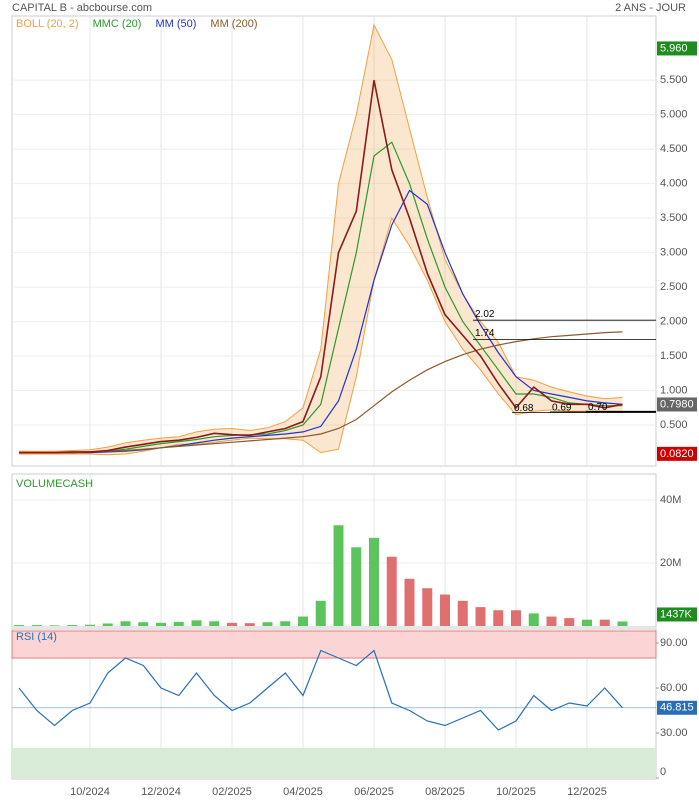 The width and height of the screenshot is (699, 800). I want to click on last-label: 46.815, so click(677, 708).